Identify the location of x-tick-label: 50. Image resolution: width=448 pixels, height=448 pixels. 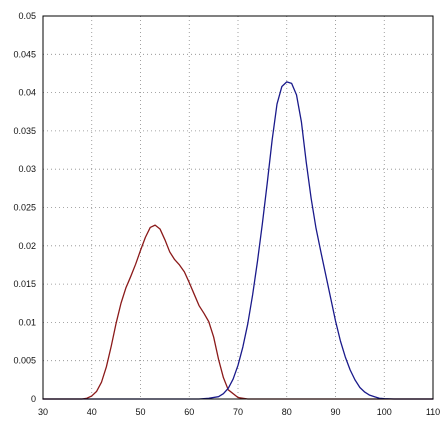
(140, 412).